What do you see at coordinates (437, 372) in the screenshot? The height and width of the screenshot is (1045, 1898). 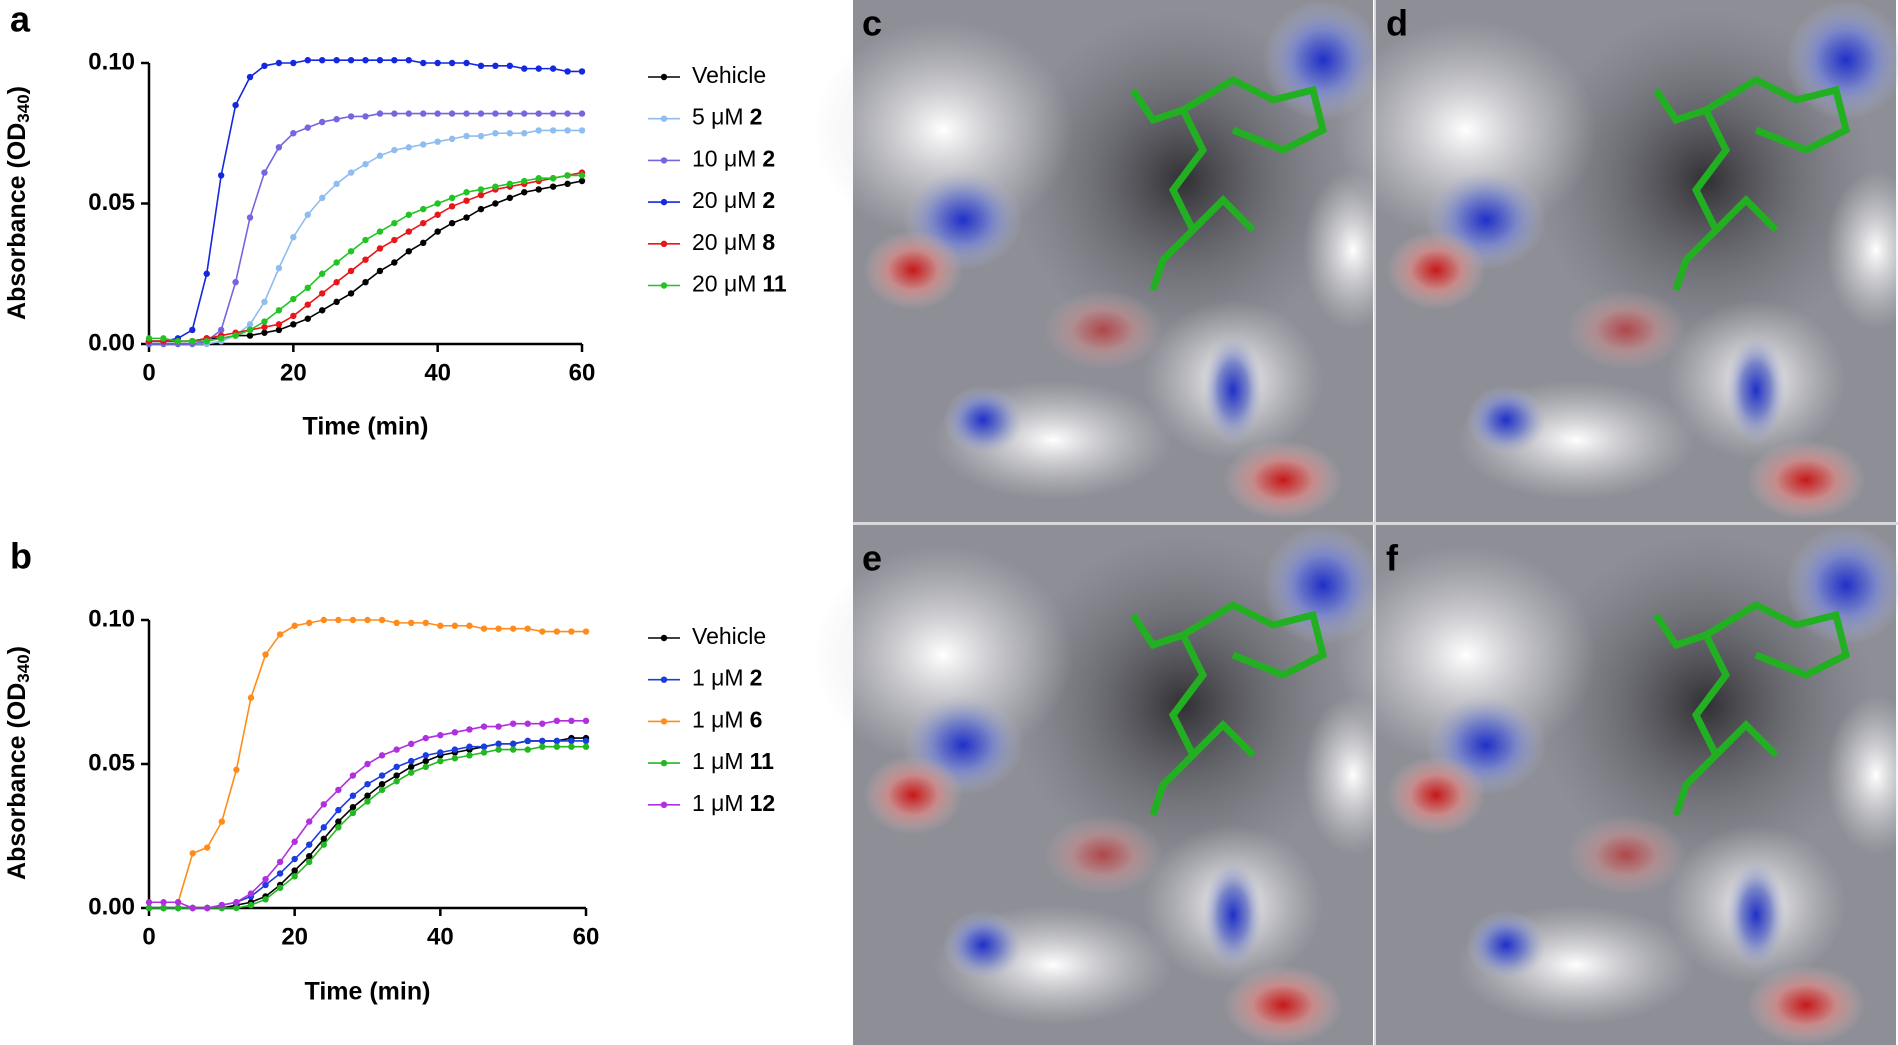 I see `x-tick-label: 40` at bounding box center [437, 372].